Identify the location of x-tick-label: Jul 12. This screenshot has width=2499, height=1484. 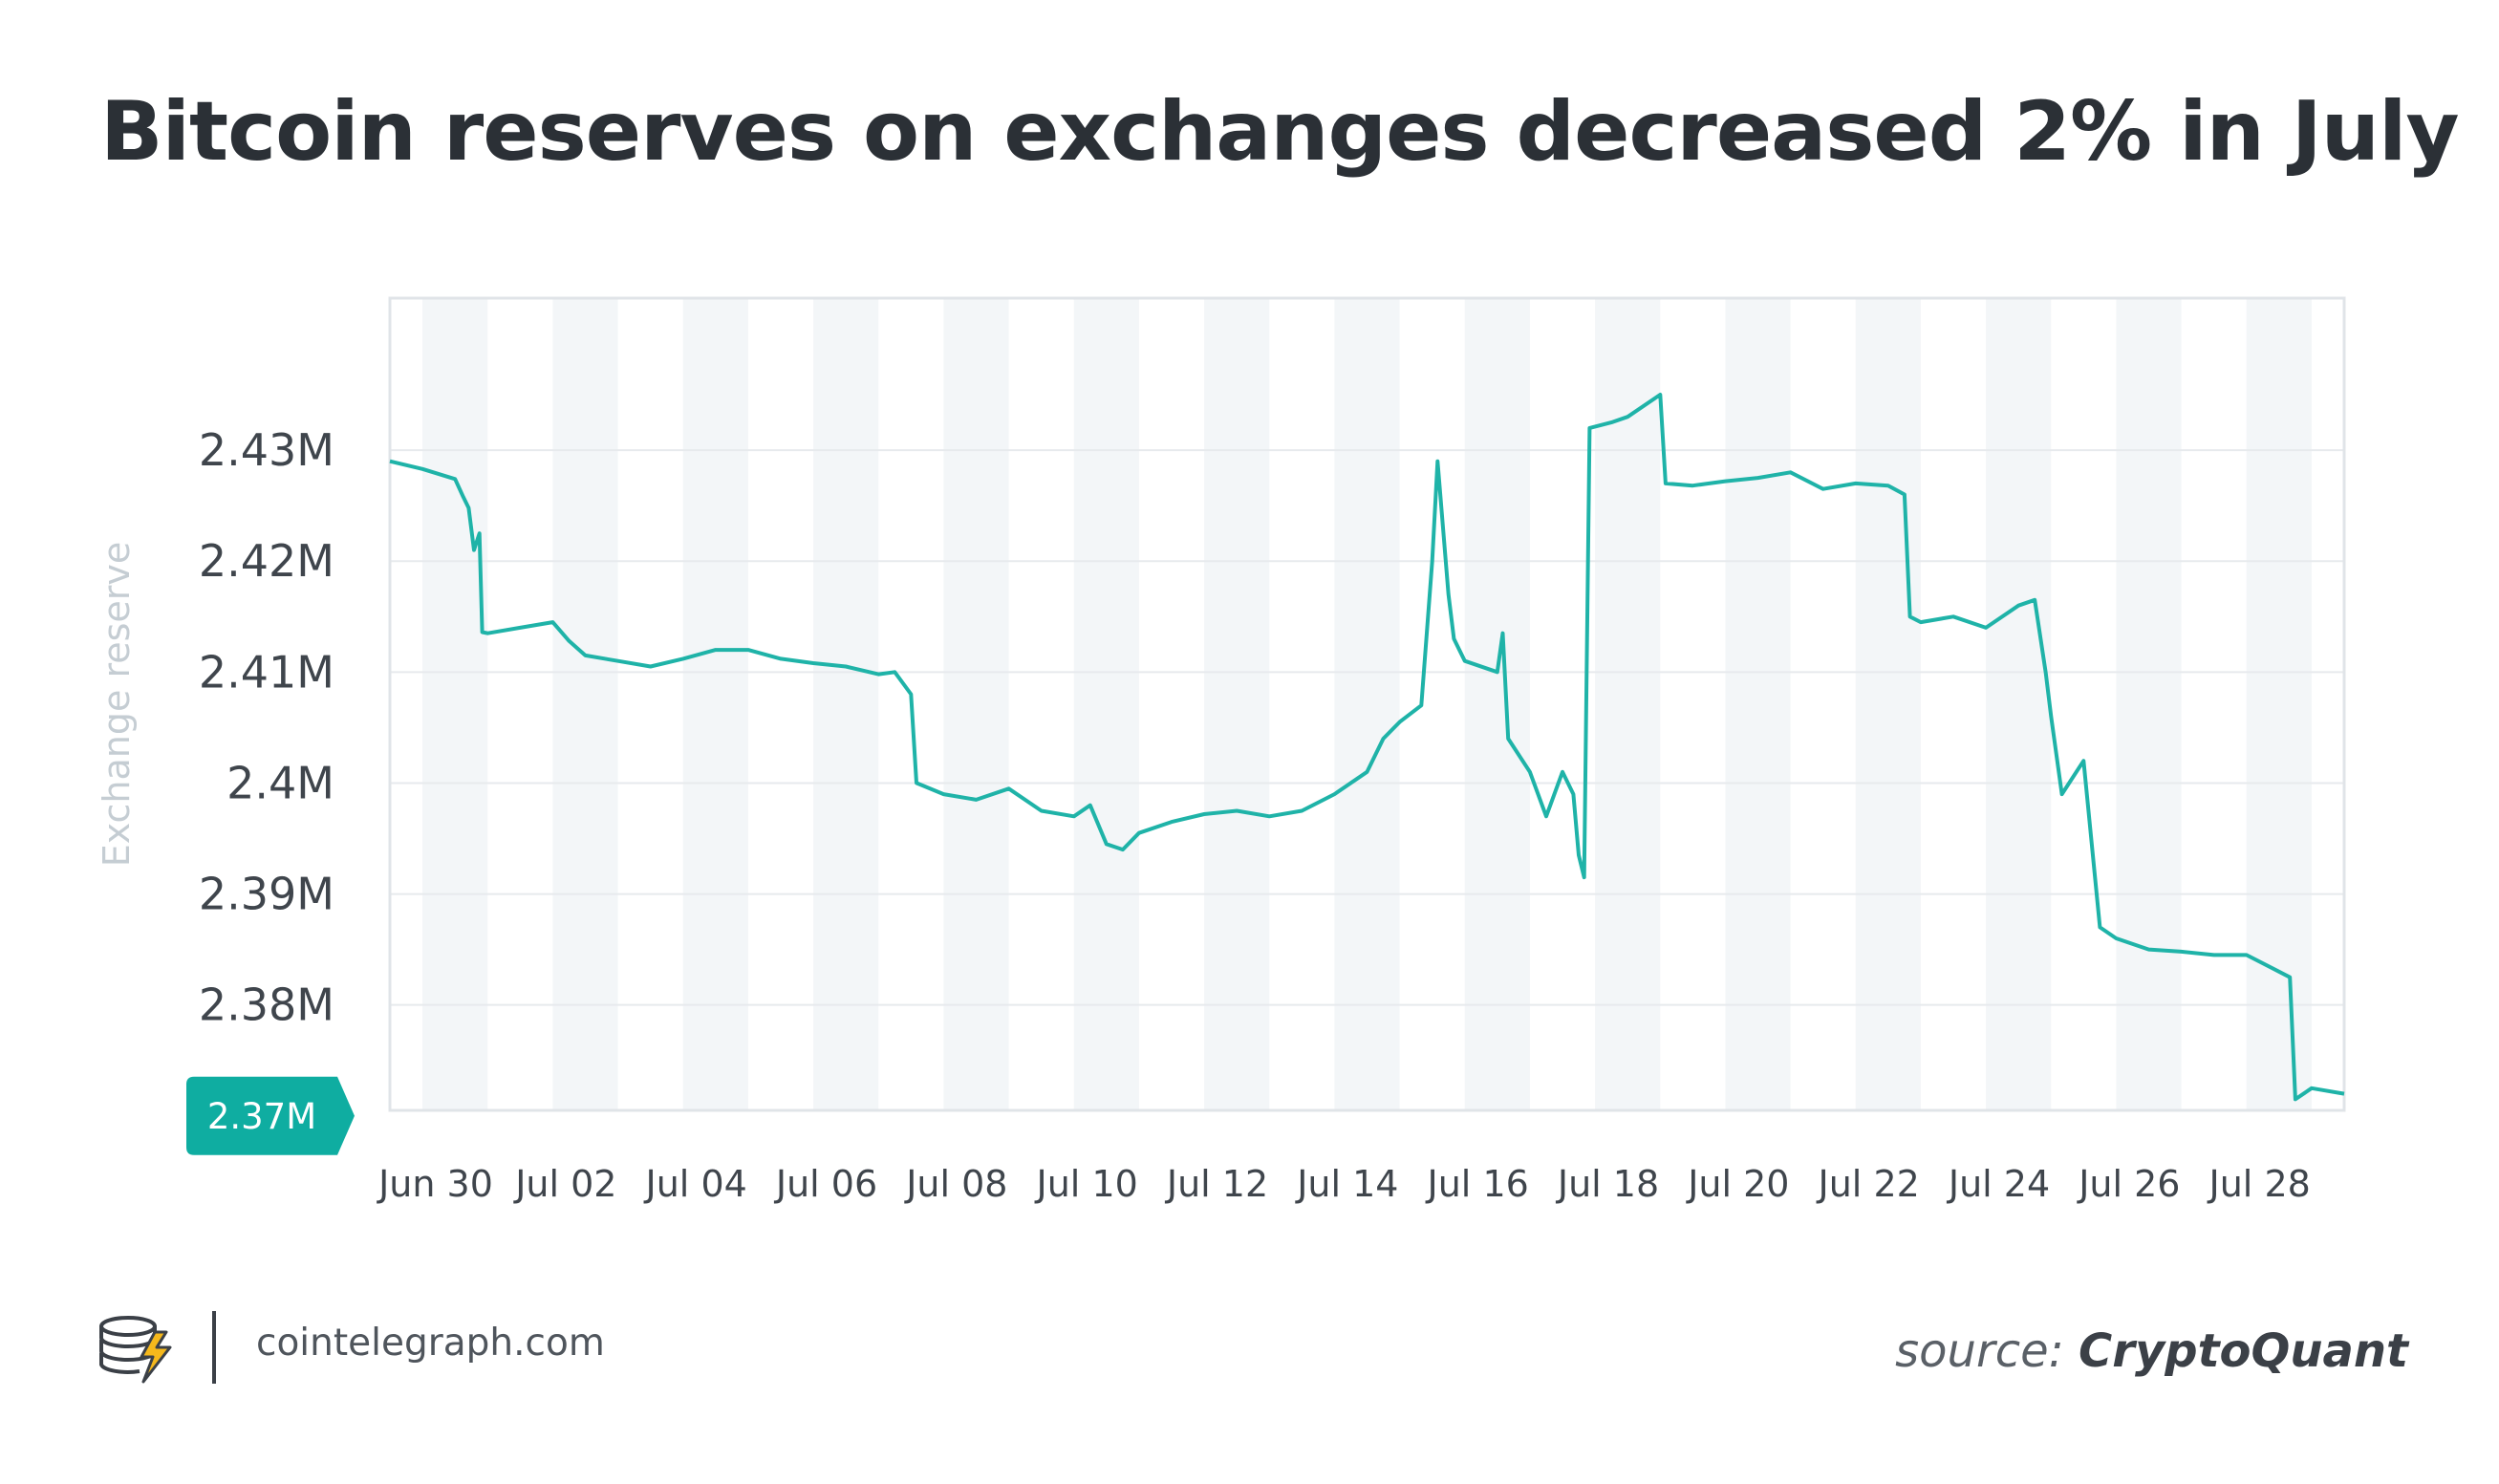
(1216, 1184).